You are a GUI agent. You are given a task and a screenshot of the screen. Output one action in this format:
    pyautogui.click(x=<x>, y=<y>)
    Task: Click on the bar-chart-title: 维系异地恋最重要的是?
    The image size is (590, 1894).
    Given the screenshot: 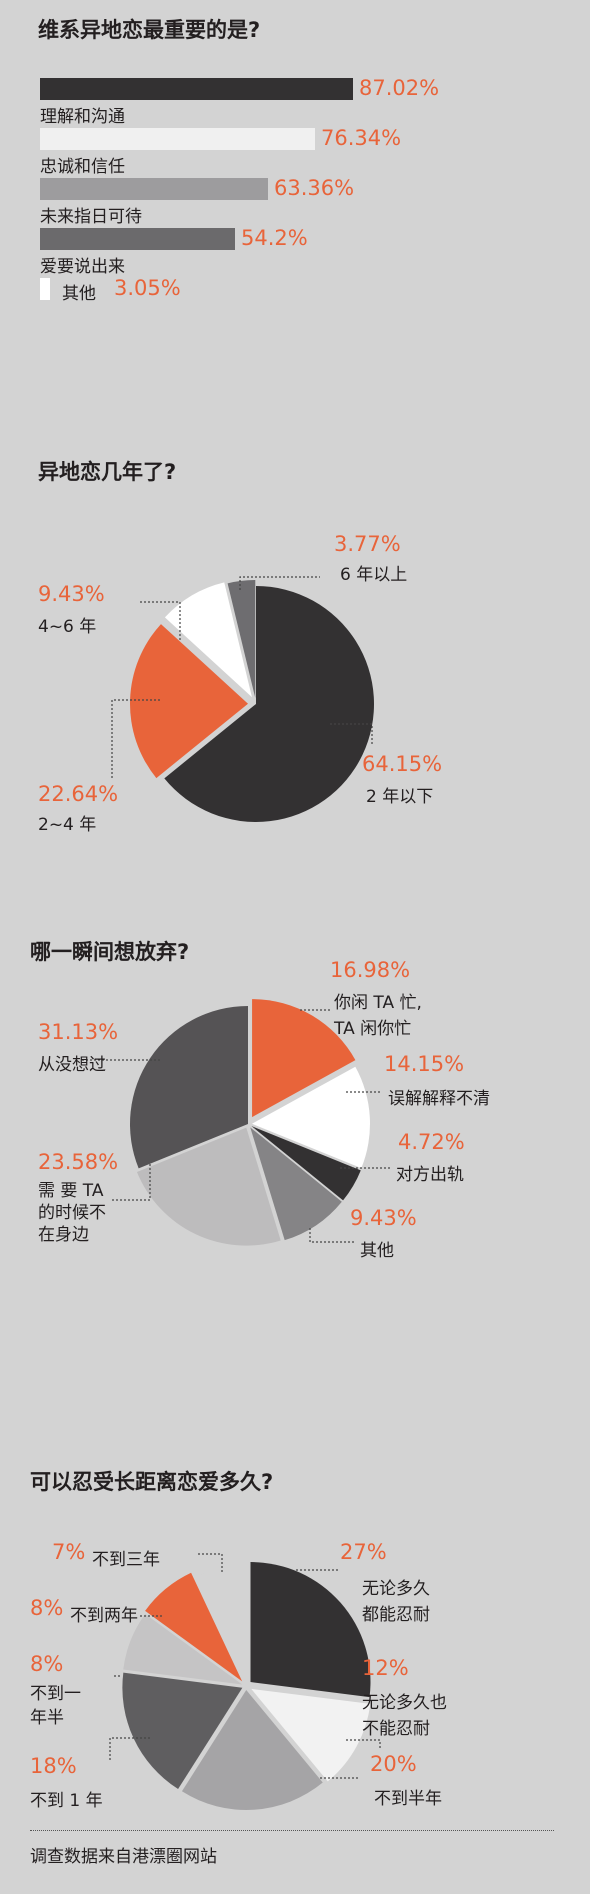 What is the action you would take?
    pyautogui.click(x=149, y=30)
    